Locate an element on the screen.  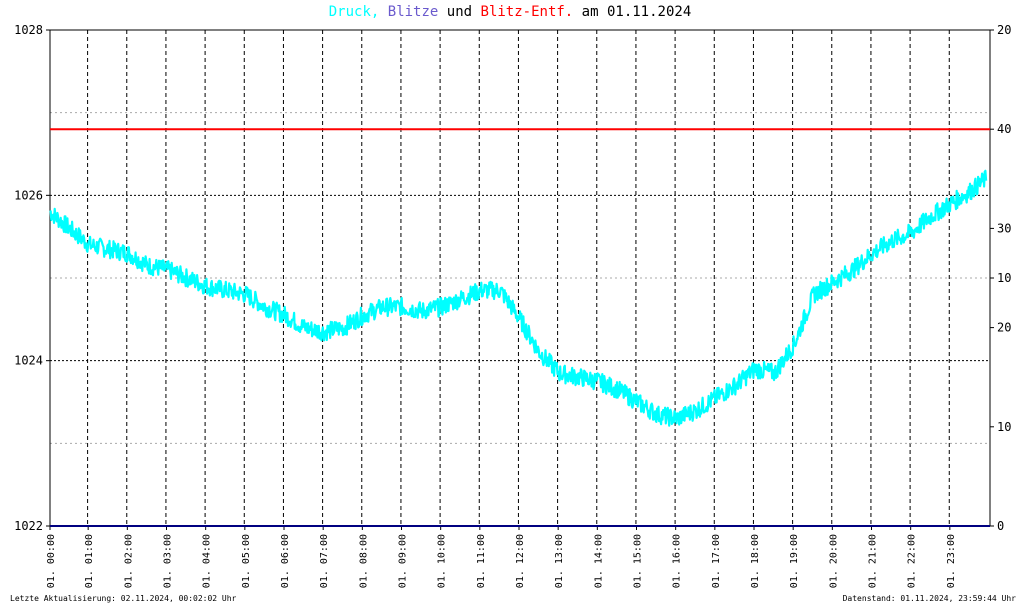
x-tick-label: 01. 11:00 is located at coordinates (481, 561).